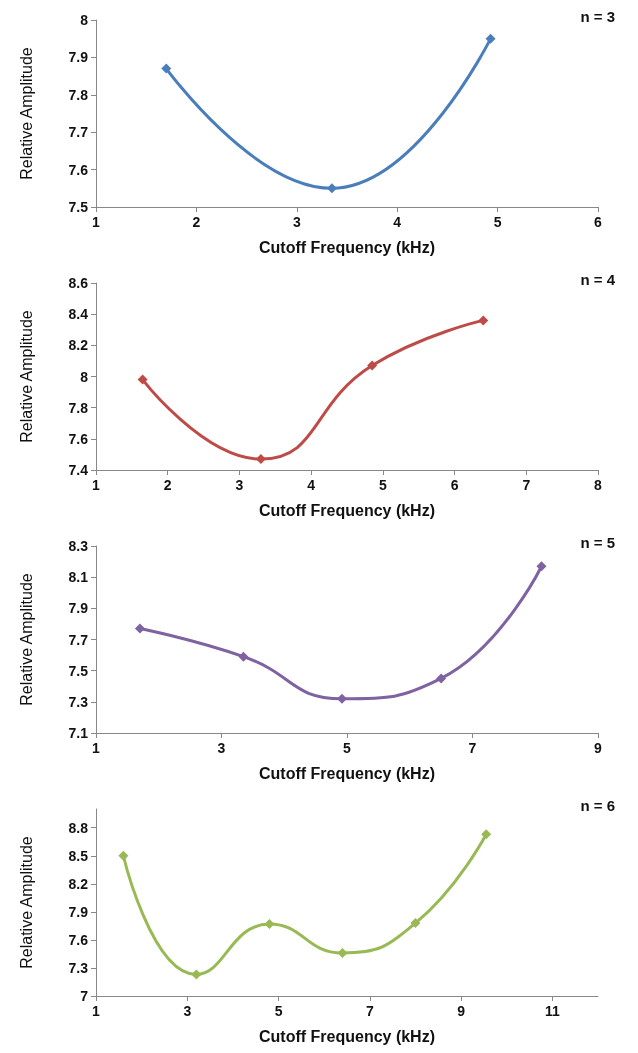 This screenshot has width=638, height=1053. What do you see at coordinates (598, 805) in the screenshot?
I see `chart-title: n = 6` at bounding box center [598, 805].